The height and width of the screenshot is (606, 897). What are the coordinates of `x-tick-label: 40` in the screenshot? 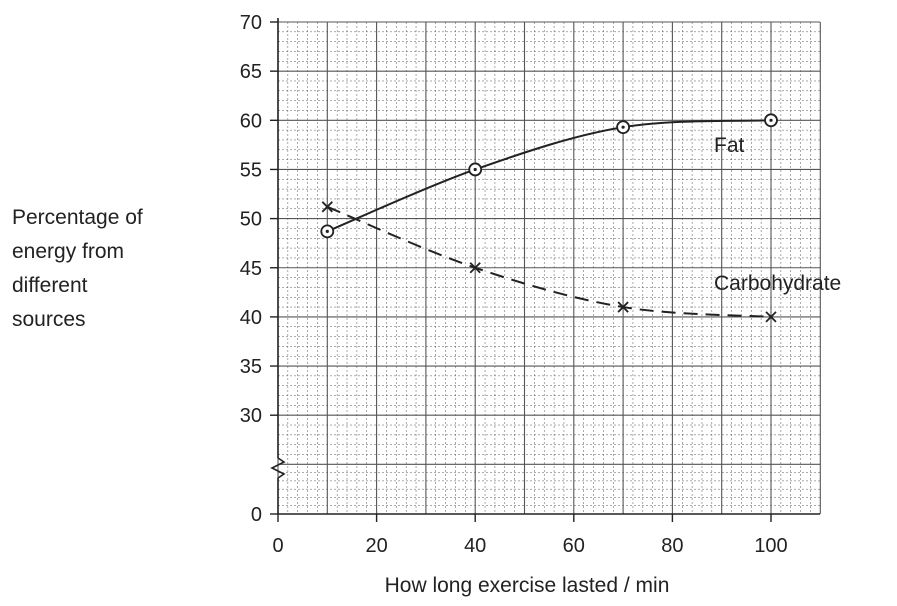 It's located at (475, 546).